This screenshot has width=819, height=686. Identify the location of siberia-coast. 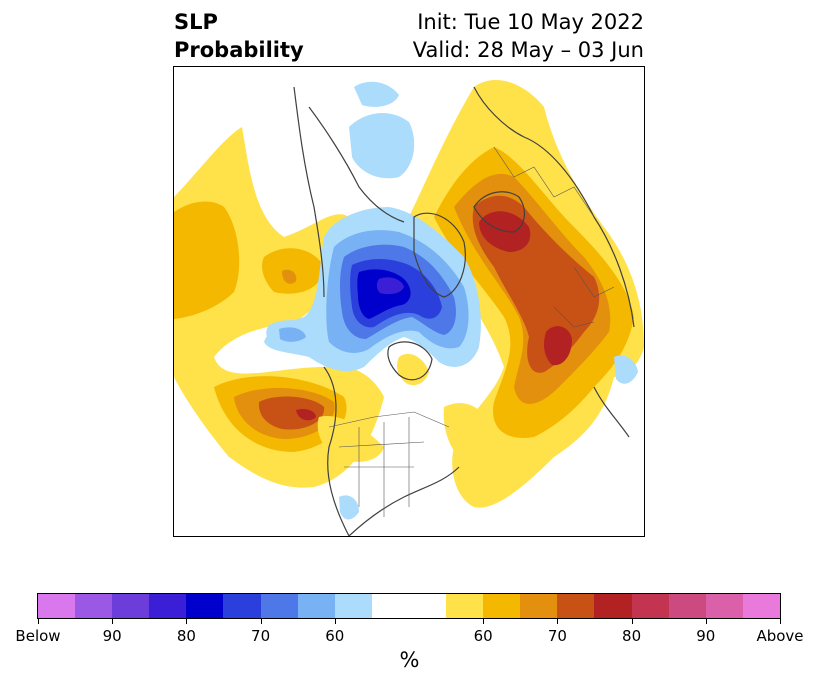
(356, 164).